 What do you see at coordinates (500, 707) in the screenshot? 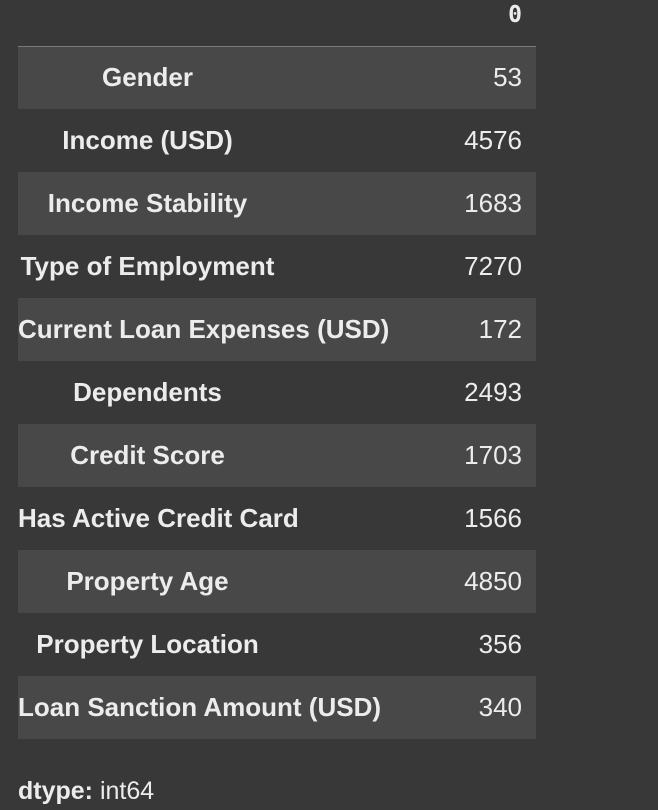
I see `row-value: 340` at bounding box center [500, 707].